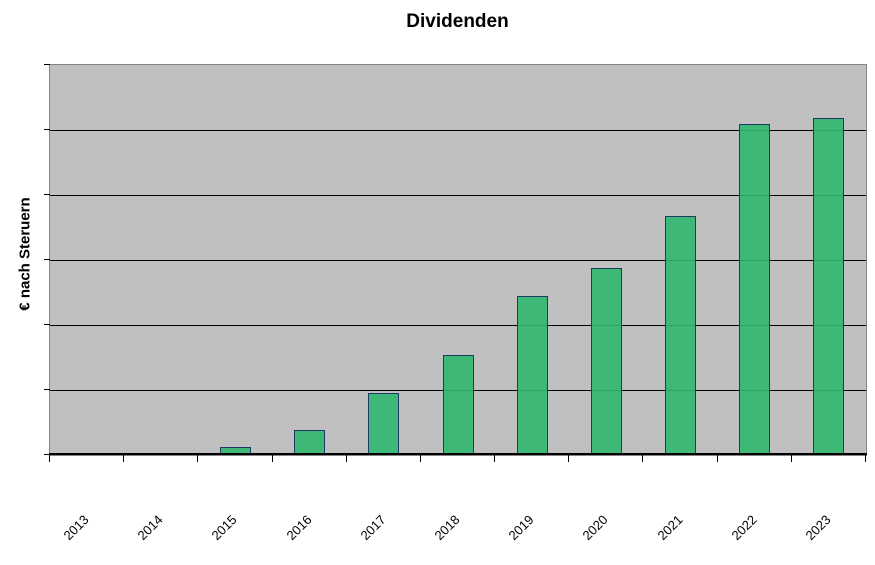 The image size is (875, 565). I want to click on bar-2022, so click(755, 289).